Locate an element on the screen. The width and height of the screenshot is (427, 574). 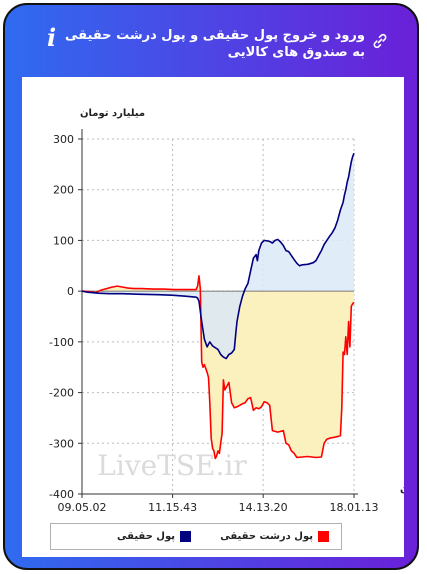
watermark: LiveTSE.ir is located at coordinates (172, 465).